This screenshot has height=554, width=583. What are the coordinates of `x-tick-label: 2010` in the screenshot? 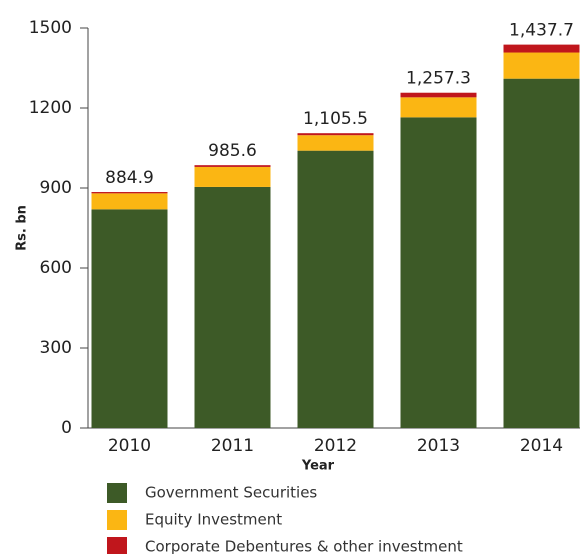 It's located at (129, 446).